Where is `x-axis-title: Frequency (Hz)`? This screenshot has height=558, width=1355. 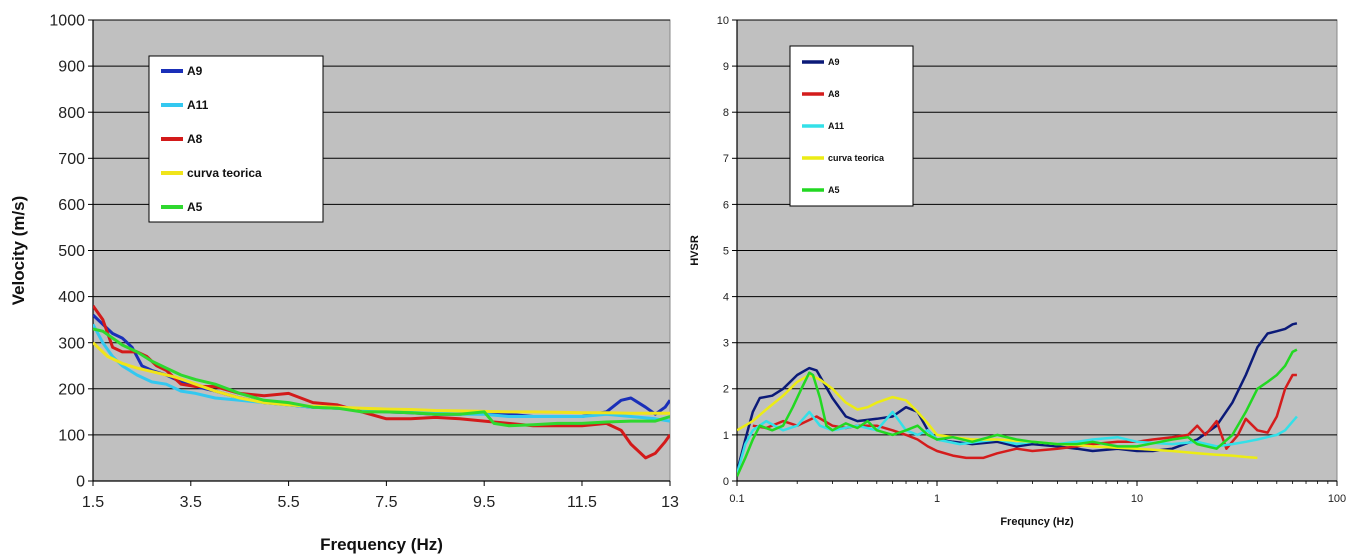
x-axis-title: Frequency (Hz) is located at coordinates (381, 544).